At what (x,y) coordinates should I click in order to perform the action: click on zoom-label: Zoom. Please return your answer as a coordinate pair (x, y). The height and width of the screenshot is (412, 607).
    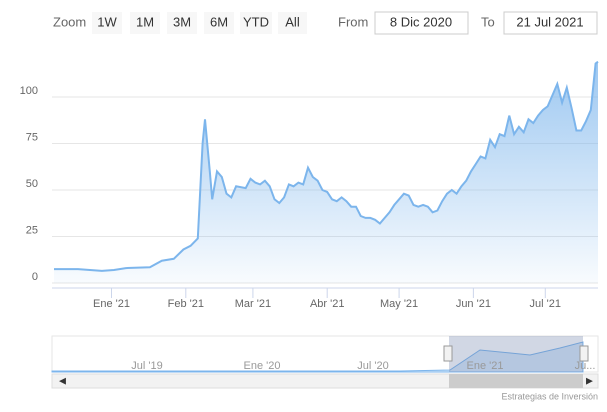
    Looking at the image, I should click on (69, 21).